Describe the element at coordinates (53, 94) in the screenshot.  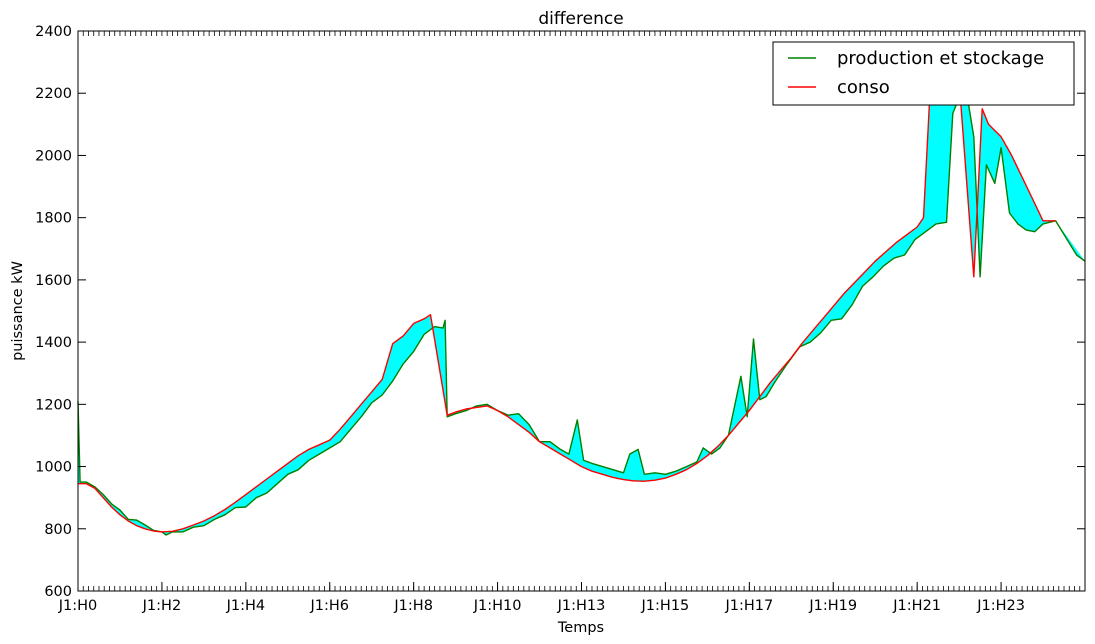
I see `y-tick-label: 2200` at that location.